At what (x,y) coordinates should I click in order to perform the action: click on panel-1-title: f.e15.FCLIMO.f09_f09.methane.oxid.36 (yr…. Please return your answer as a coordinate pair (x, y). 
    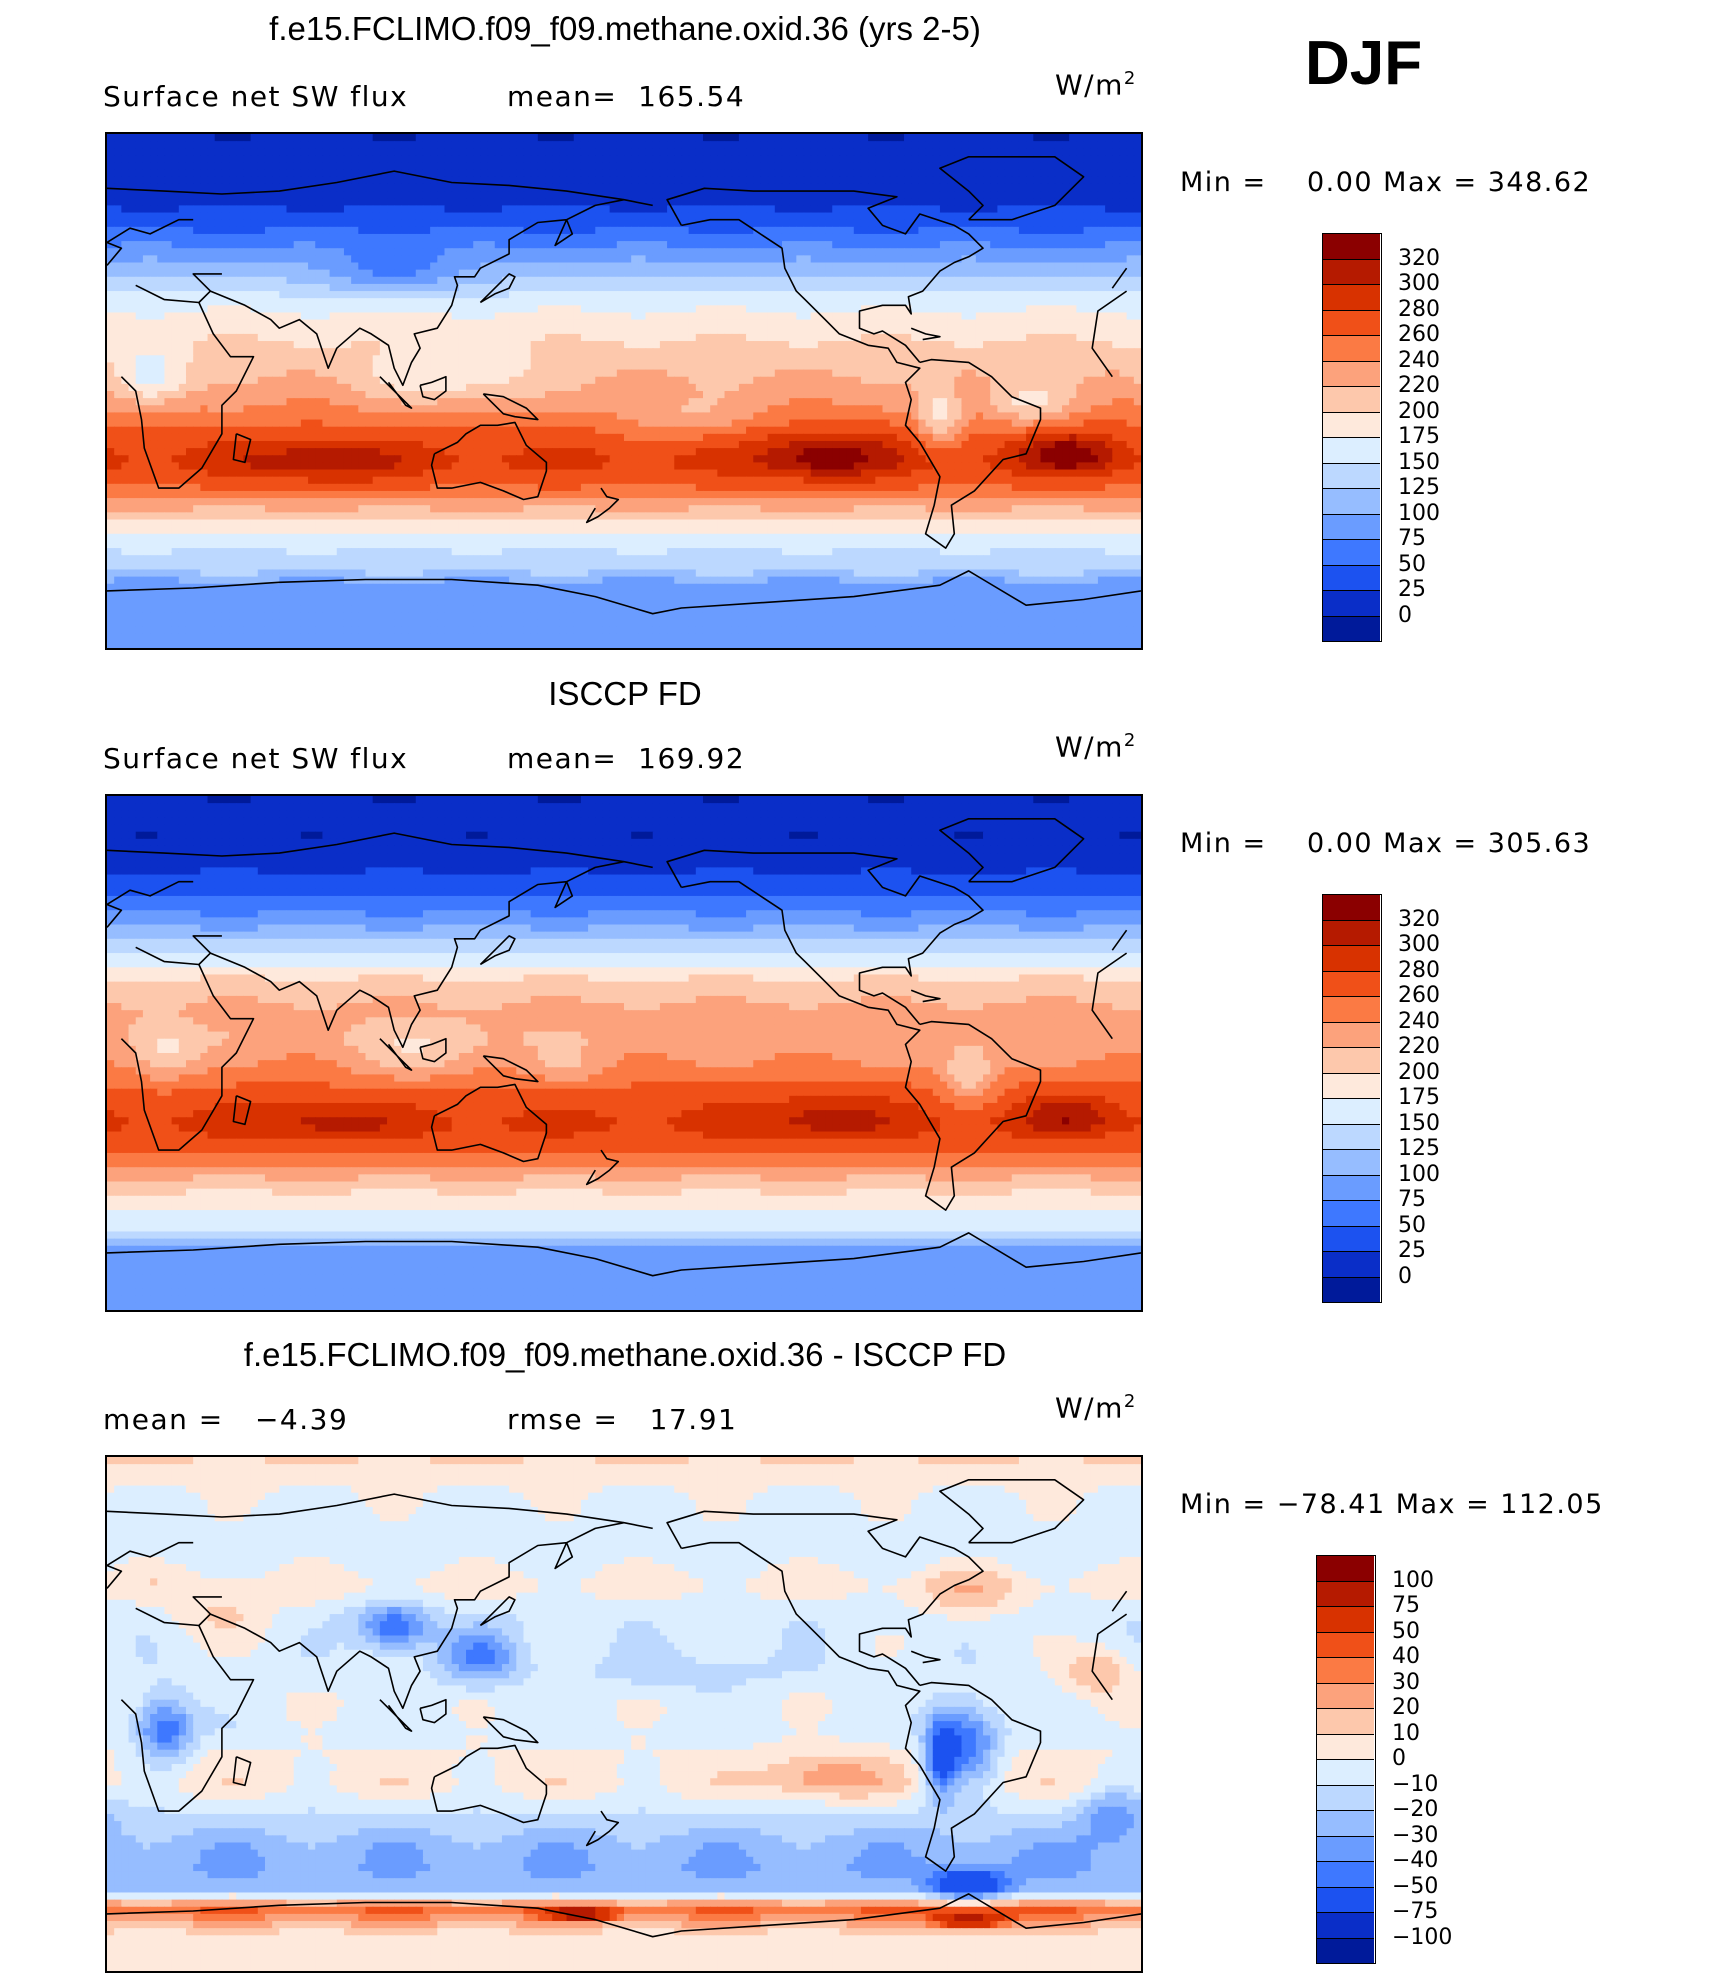
    Looking at the image, I should click on (625, 29).